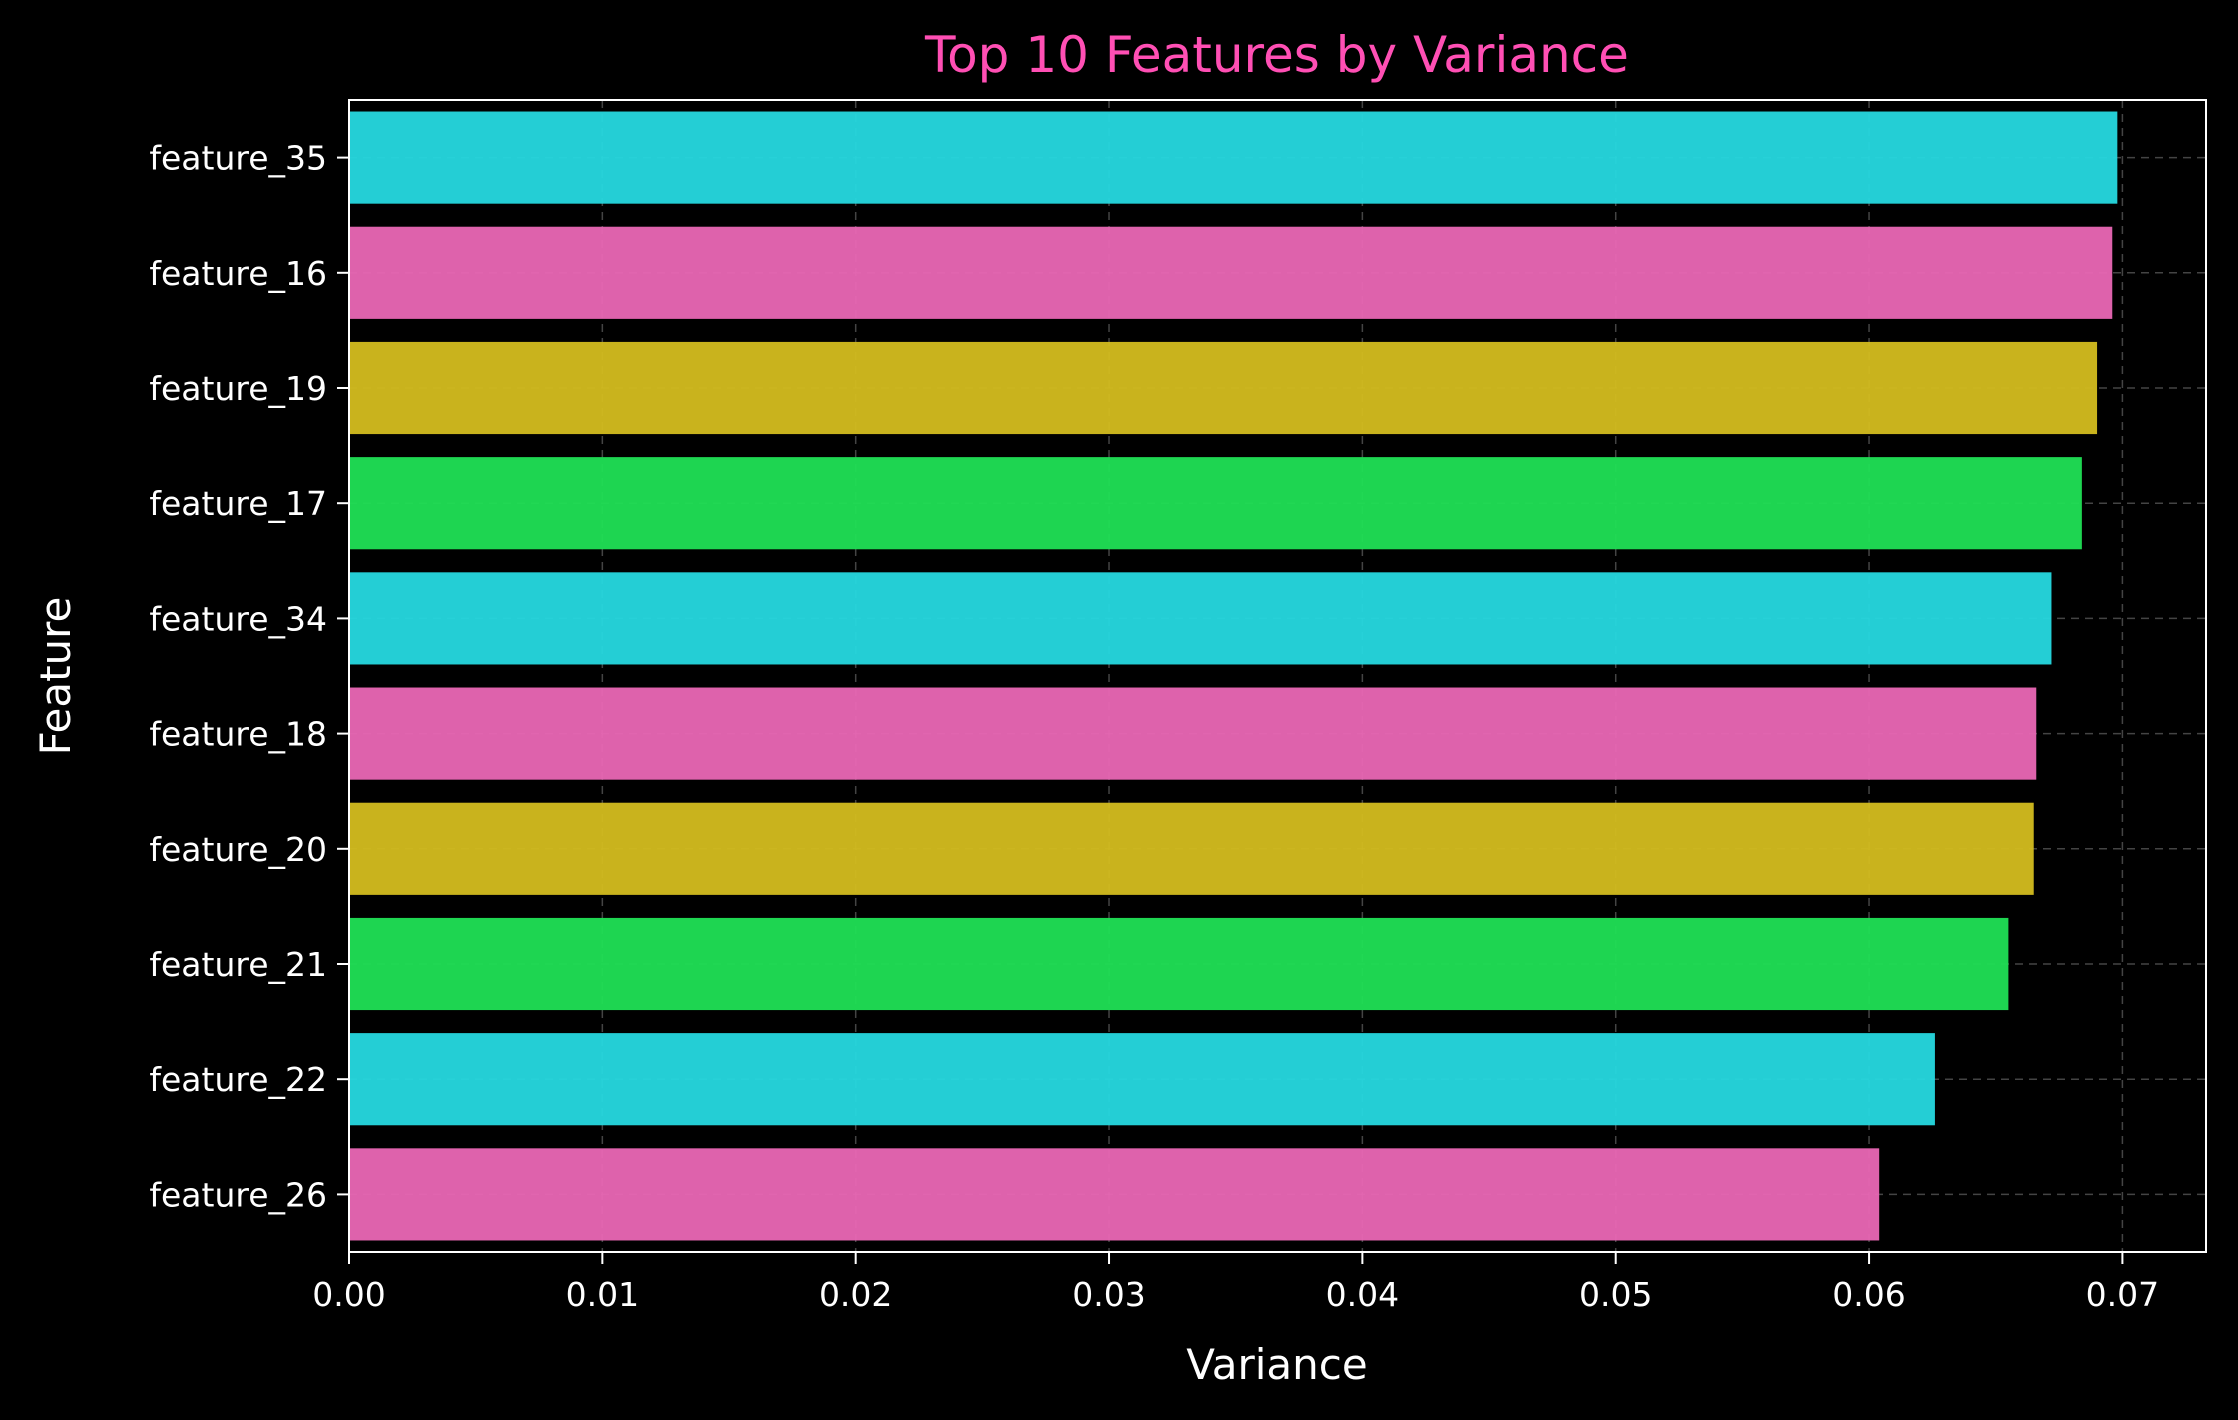  I want to click on y-tick-label-feature_20: feature_20, so click(238, 849).